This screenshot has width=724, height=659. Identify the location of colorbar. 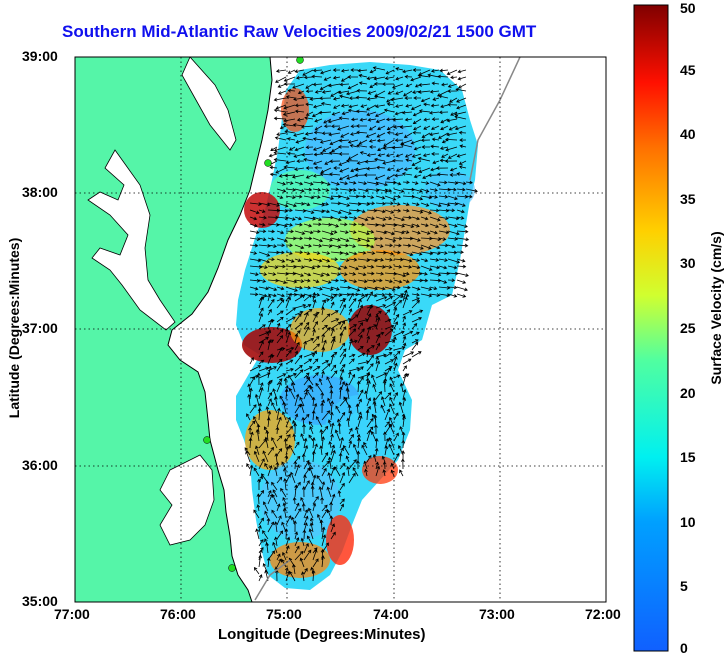
(651, 328).